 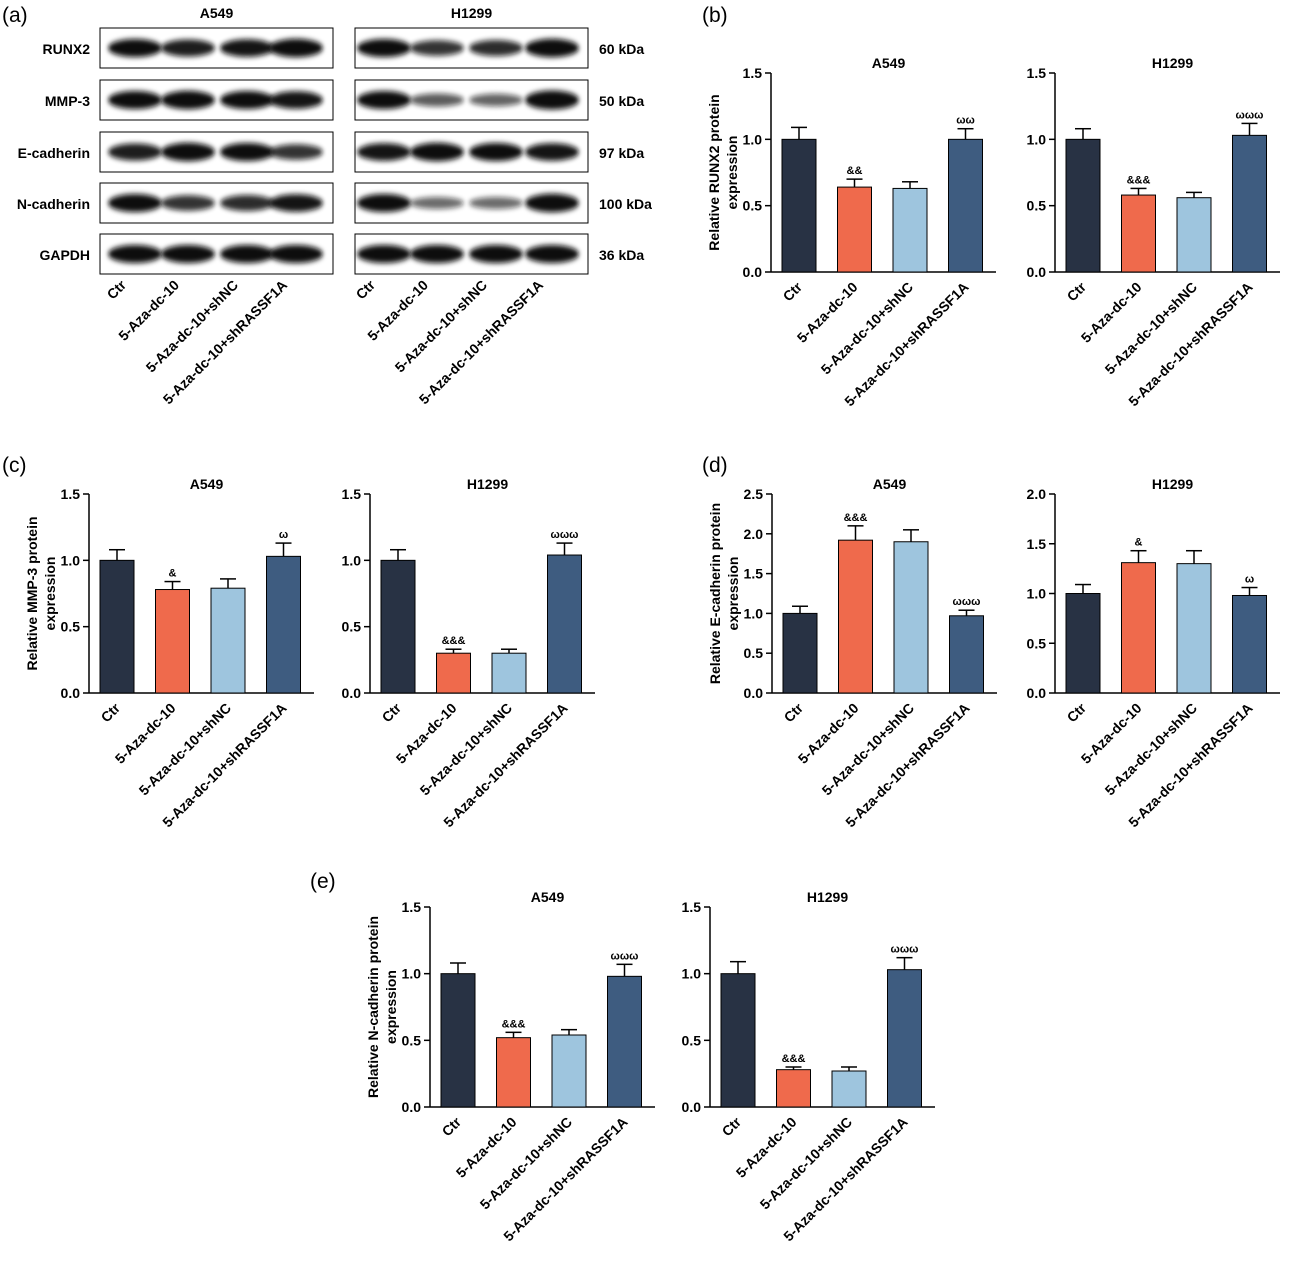 I want to click on significance-mark: ω, so click(x=283, y=535).